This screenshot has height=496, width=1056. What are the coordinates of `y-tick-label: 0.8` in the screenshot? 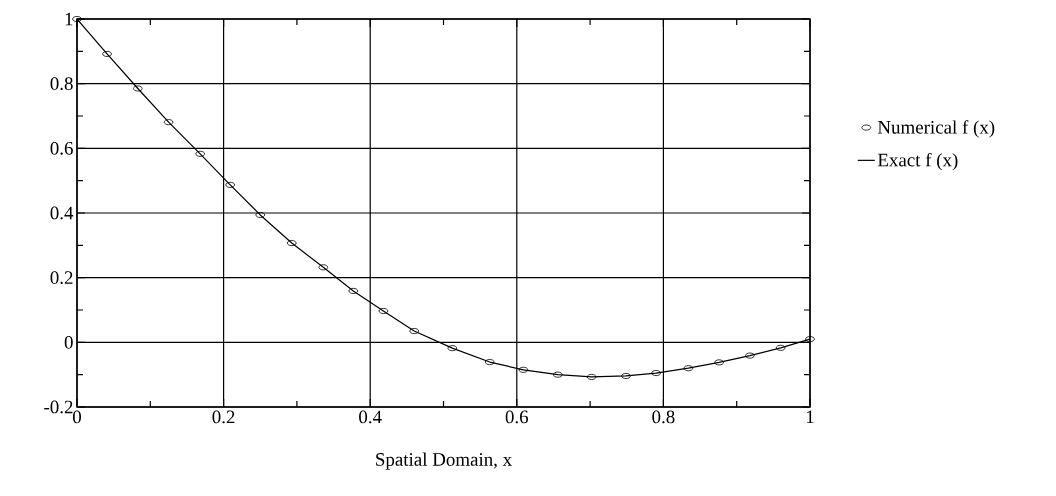 It's located at (61, 84).